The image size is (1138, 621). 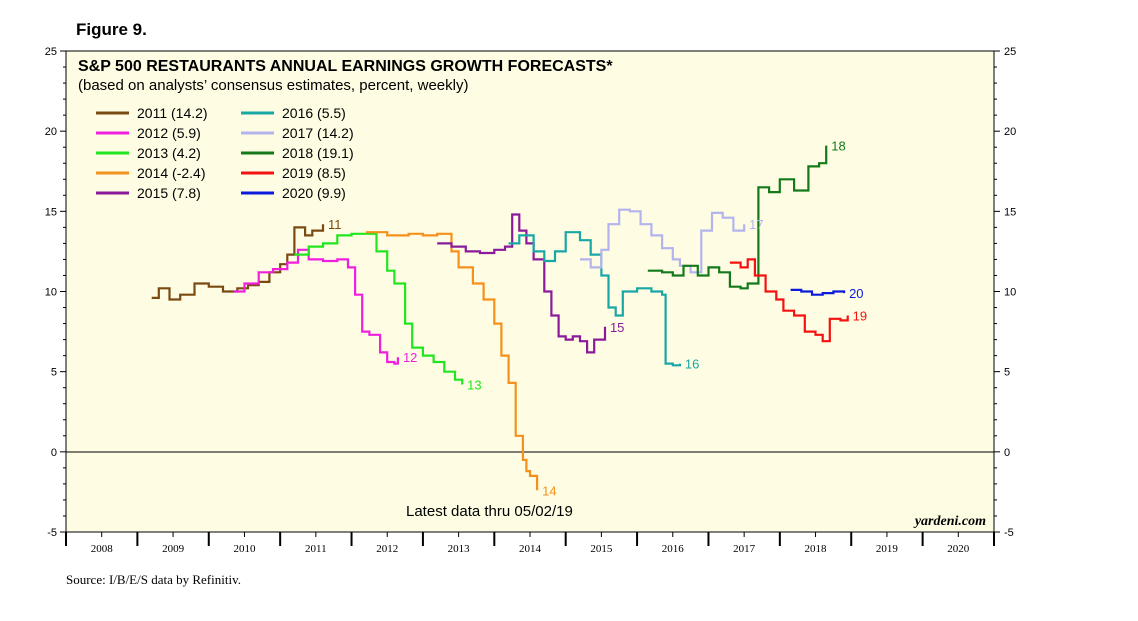 I want to click on series-line-2014, so click(x=452, y=361).